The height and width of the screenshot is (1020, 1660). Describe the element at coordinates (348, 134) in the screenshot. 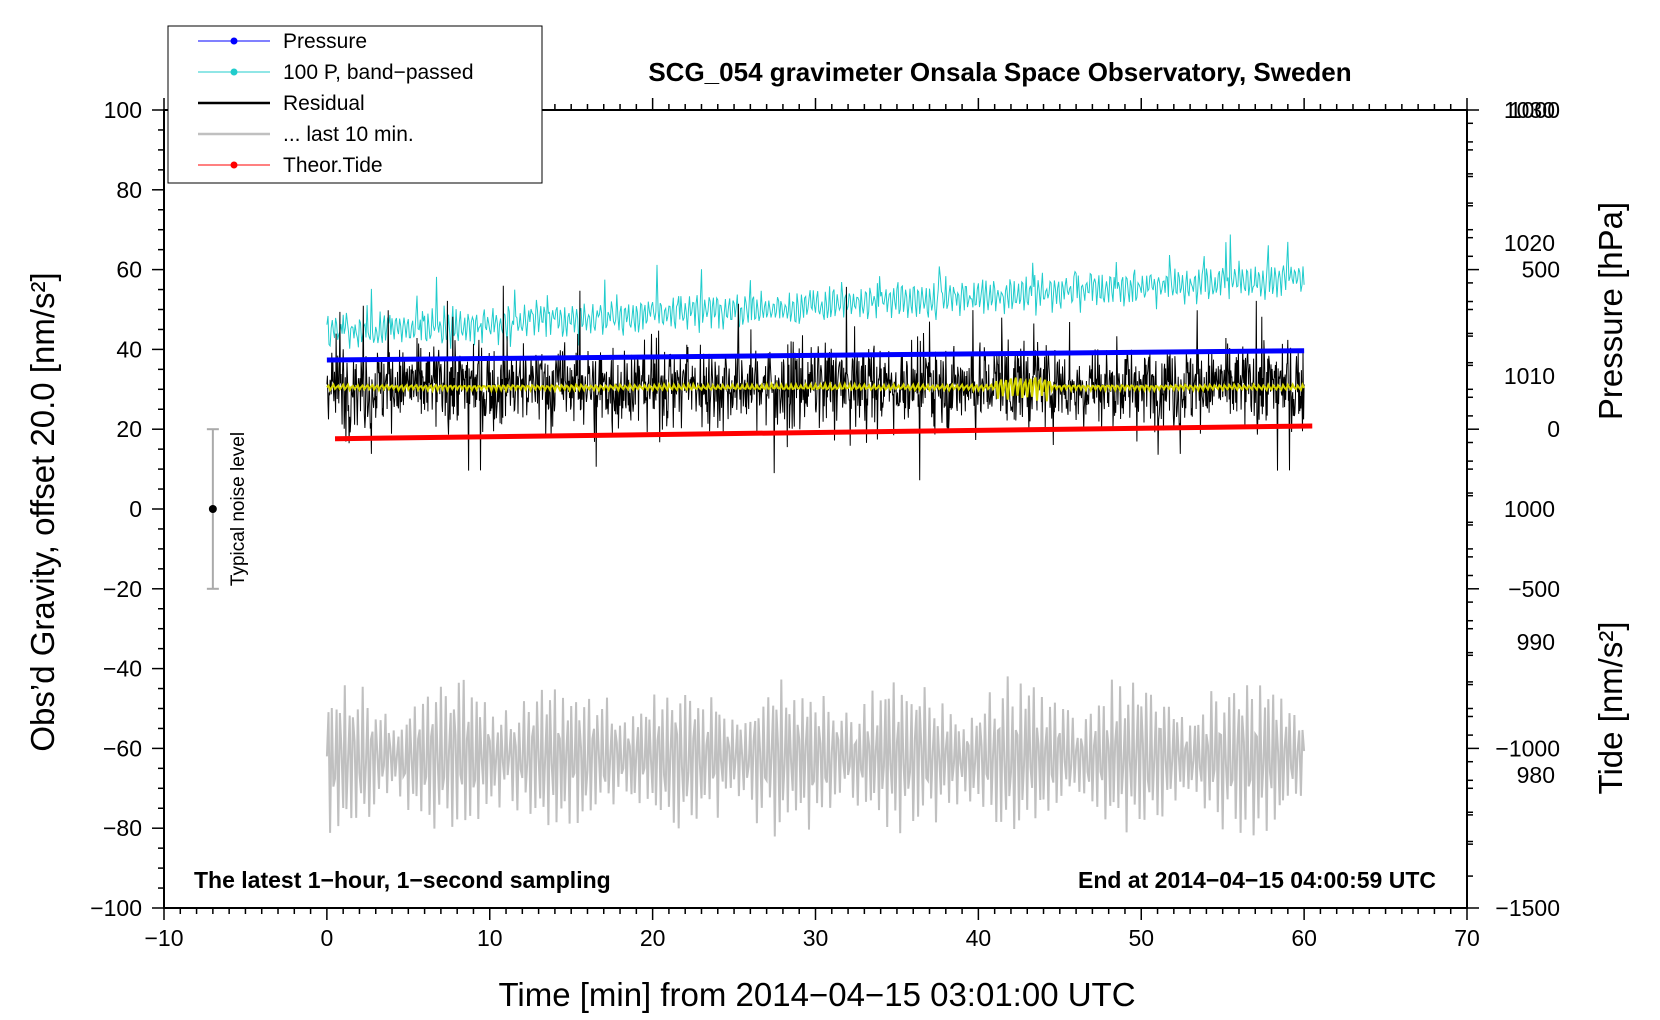

I see `legend-label: ... last 10 min.` at that location.